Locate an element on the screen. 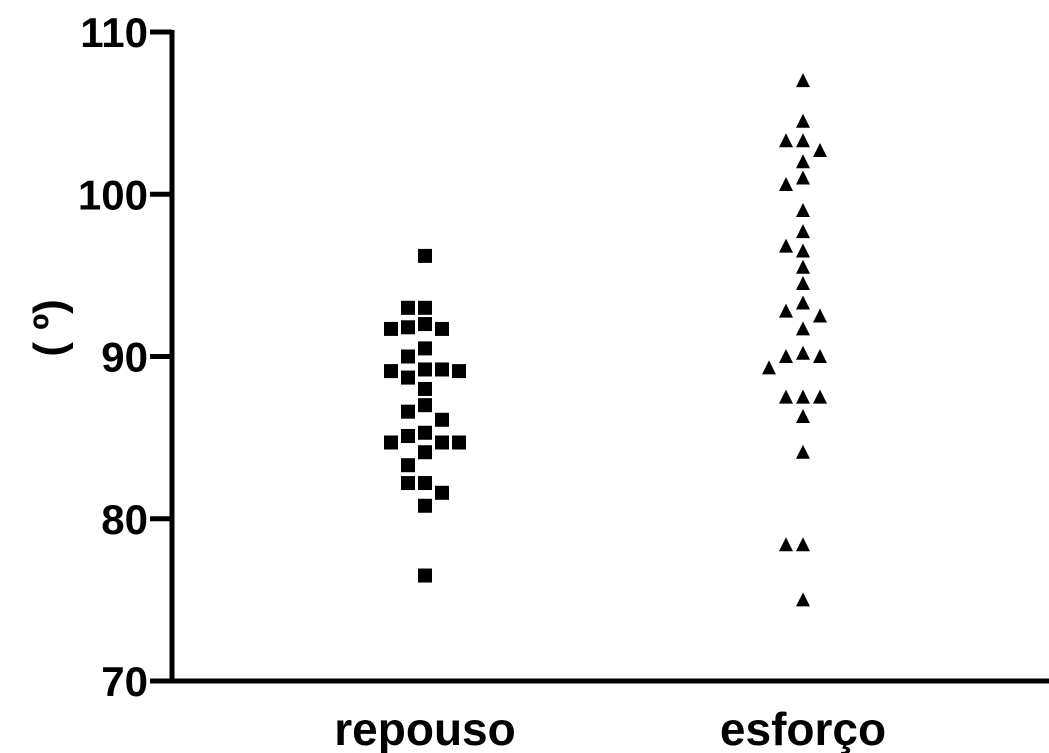 The height and width of the screenshot is (753, 1049). y-tick-label: 110 is located at coordinates (114, 32).